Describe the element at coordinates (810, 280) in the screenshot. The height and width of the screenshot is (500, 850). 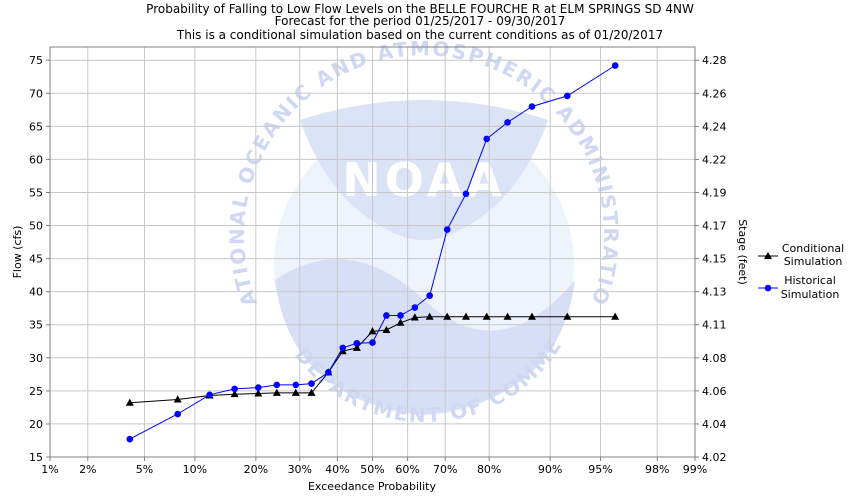
I see `legend-historical-label-1: Historical` at that location.